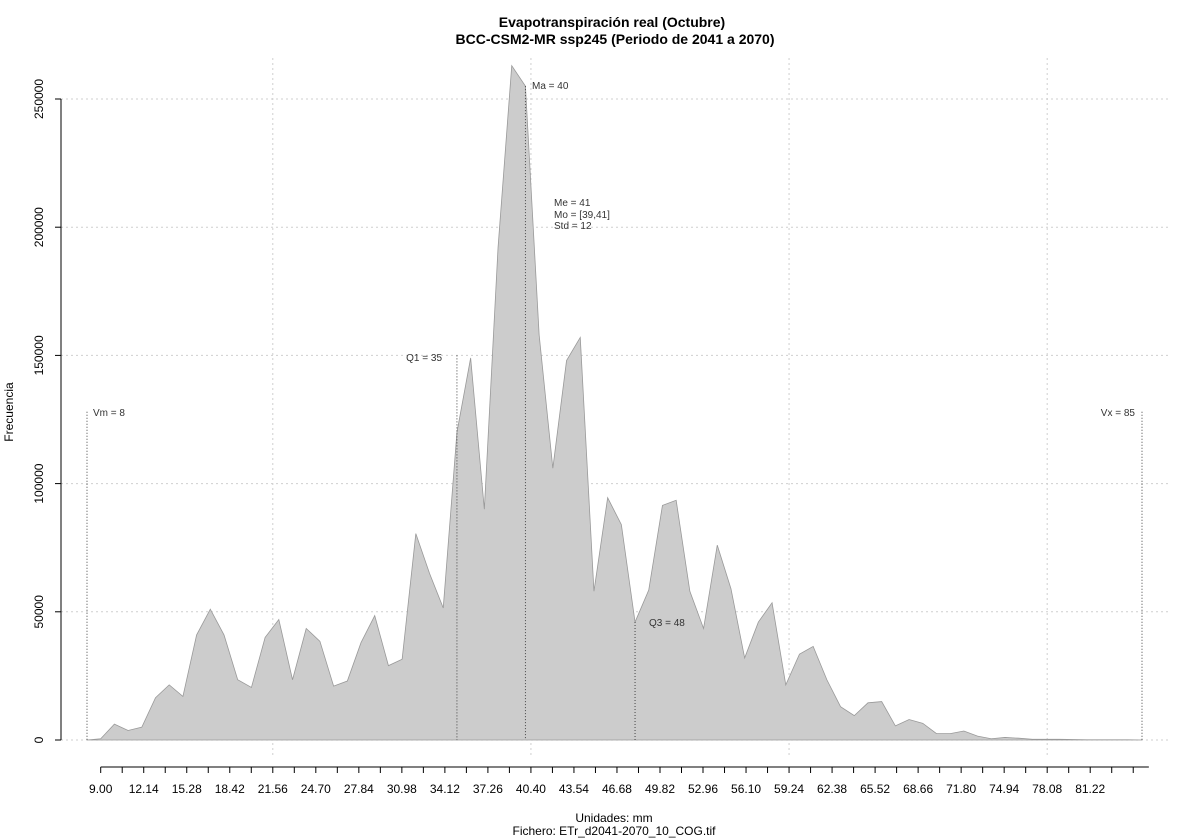 Image resolution: width=1200 pixels, height=840 pixels. I want to click on x-tick-label: 18.42, so click(230, 789).